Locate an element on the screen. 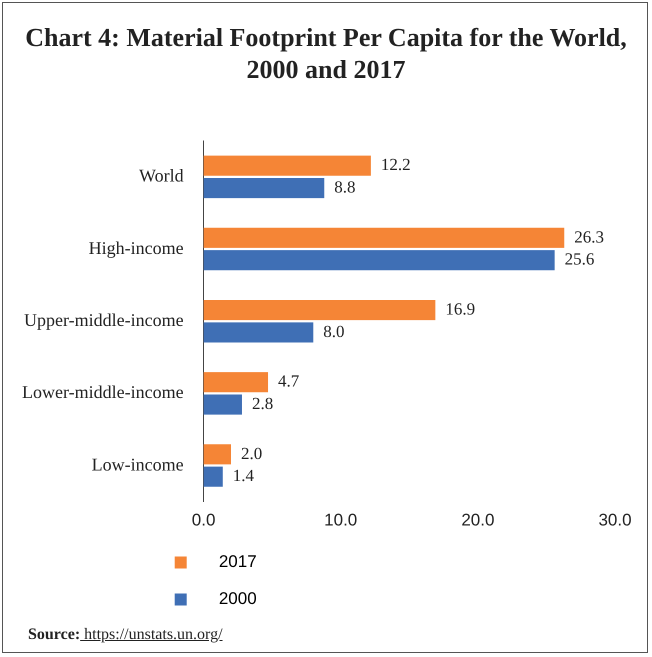 Image resolution: width=652 pixels, height=657 pixels. data-label: 16.9 is located at coordinates (460, 308).